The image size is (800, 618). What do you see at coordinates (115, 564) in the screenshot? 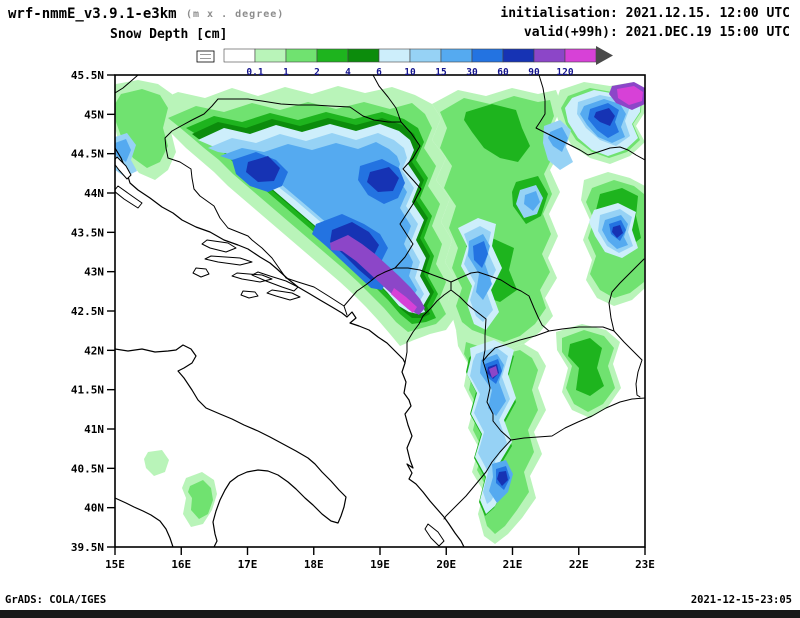
I see `lon-tick-label: 15E` at bounding box center [115, 564].